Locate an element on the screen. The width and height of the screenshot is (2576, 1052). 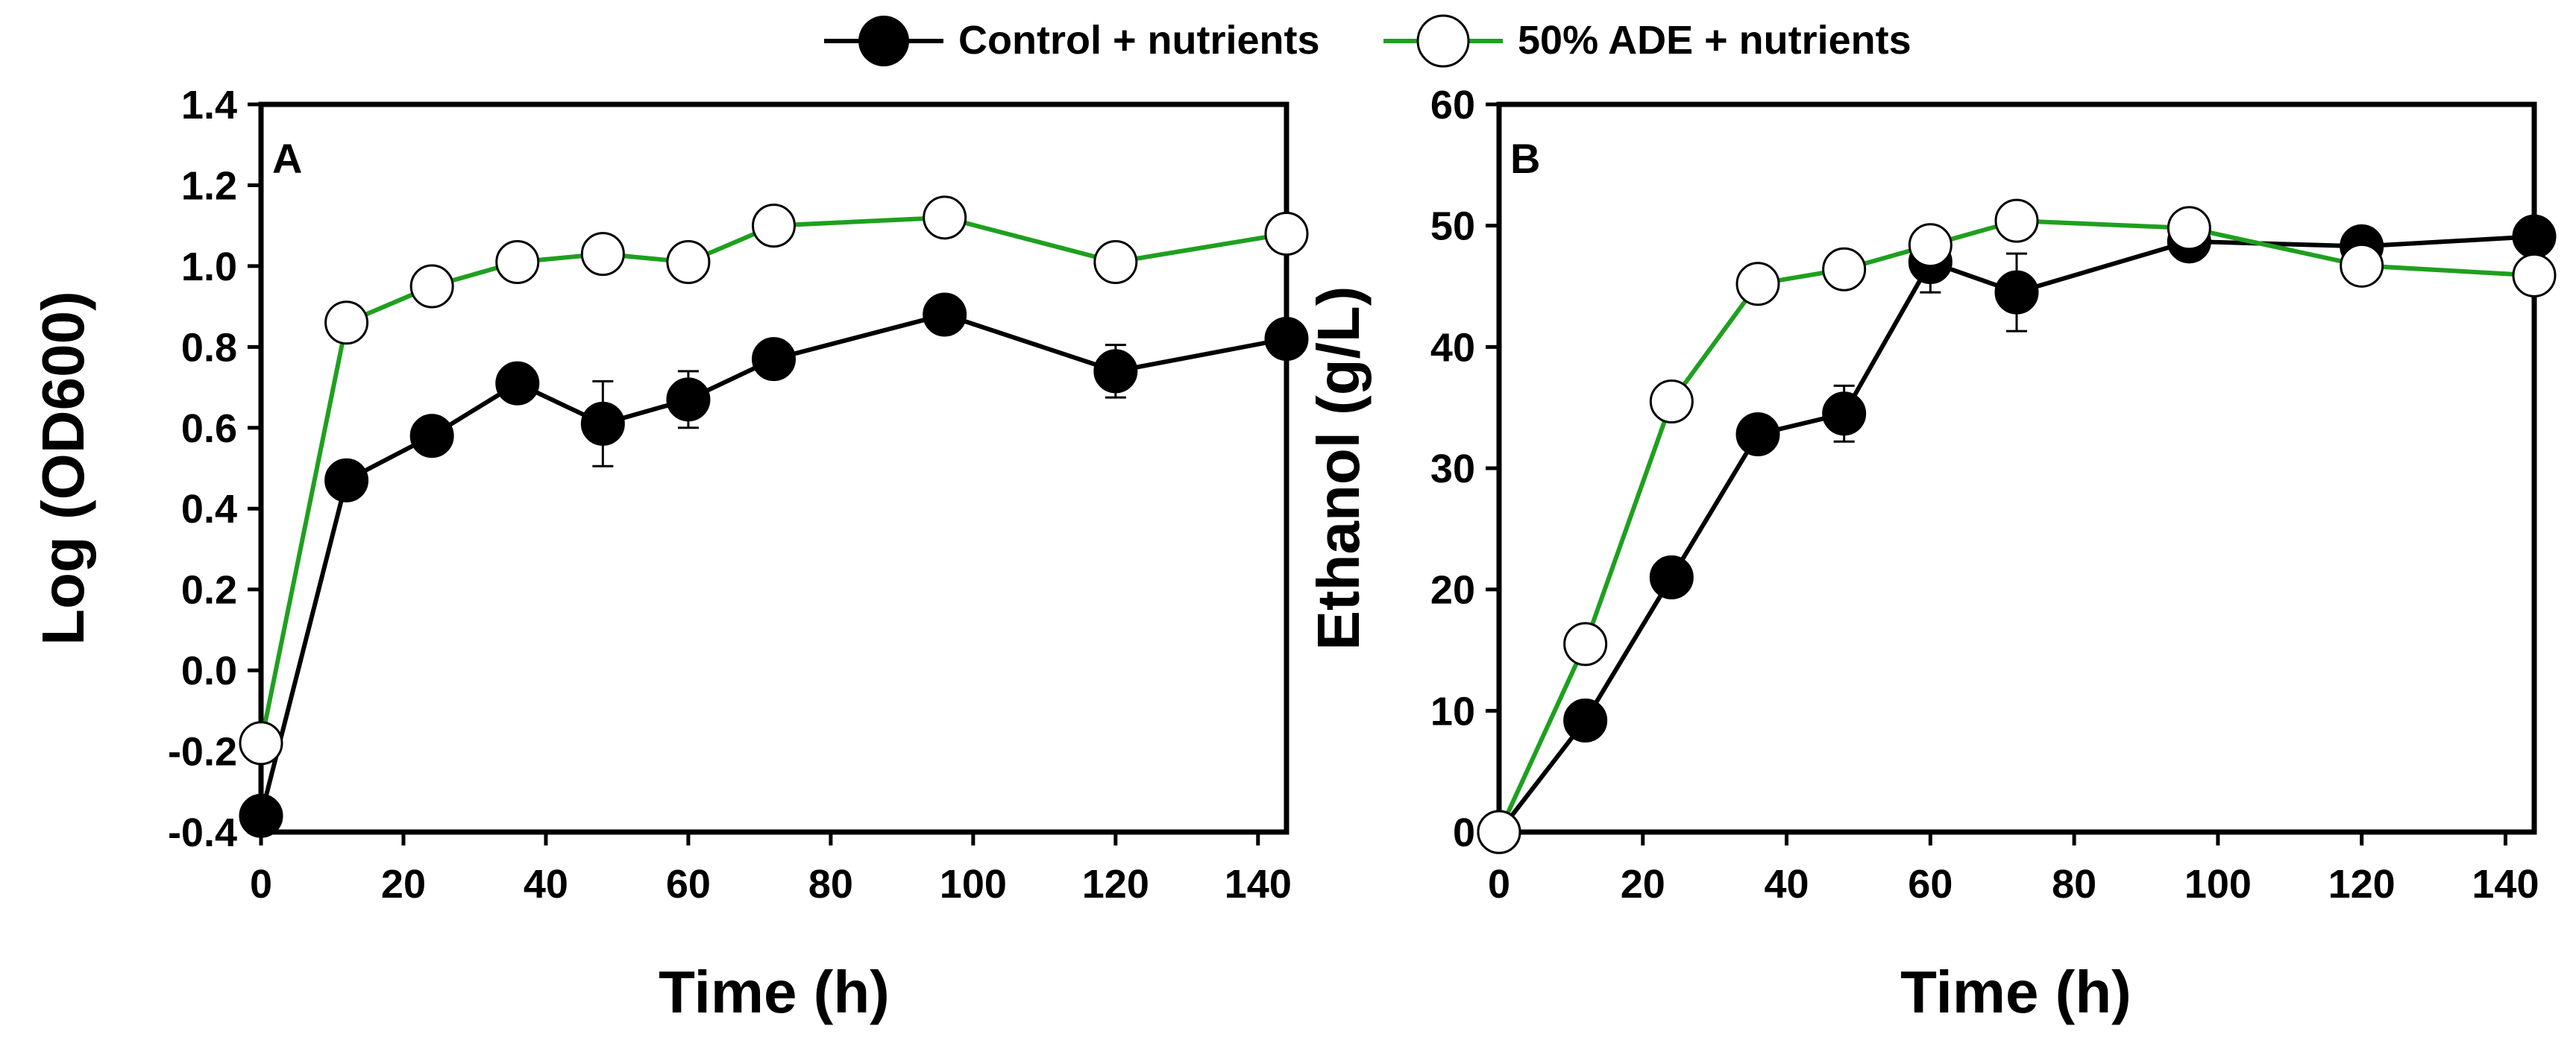
panel-a-y-tick-label: 1.4 is located at coordinates (209, 105).